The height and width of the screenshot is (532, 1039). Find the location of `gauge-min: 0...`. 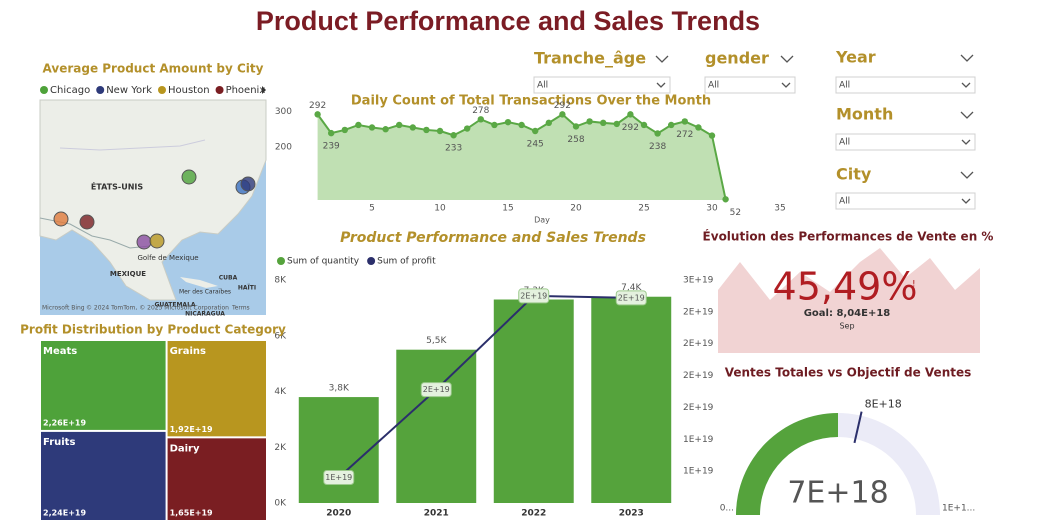

gauge-min: 0... is located at coordinates (727, 509).